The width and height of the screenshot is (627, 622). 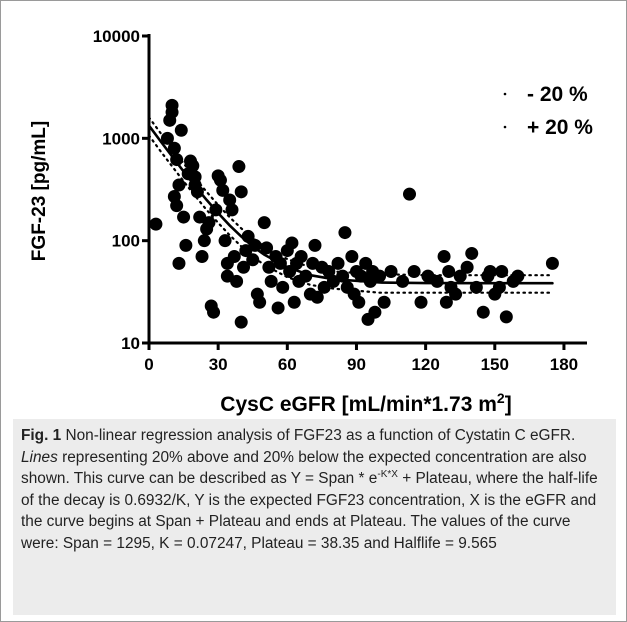 What do you see at coordinates (121, 138) in the screenshot?
I see `y-tick-label: 1000` at bounding box center [121, 138].